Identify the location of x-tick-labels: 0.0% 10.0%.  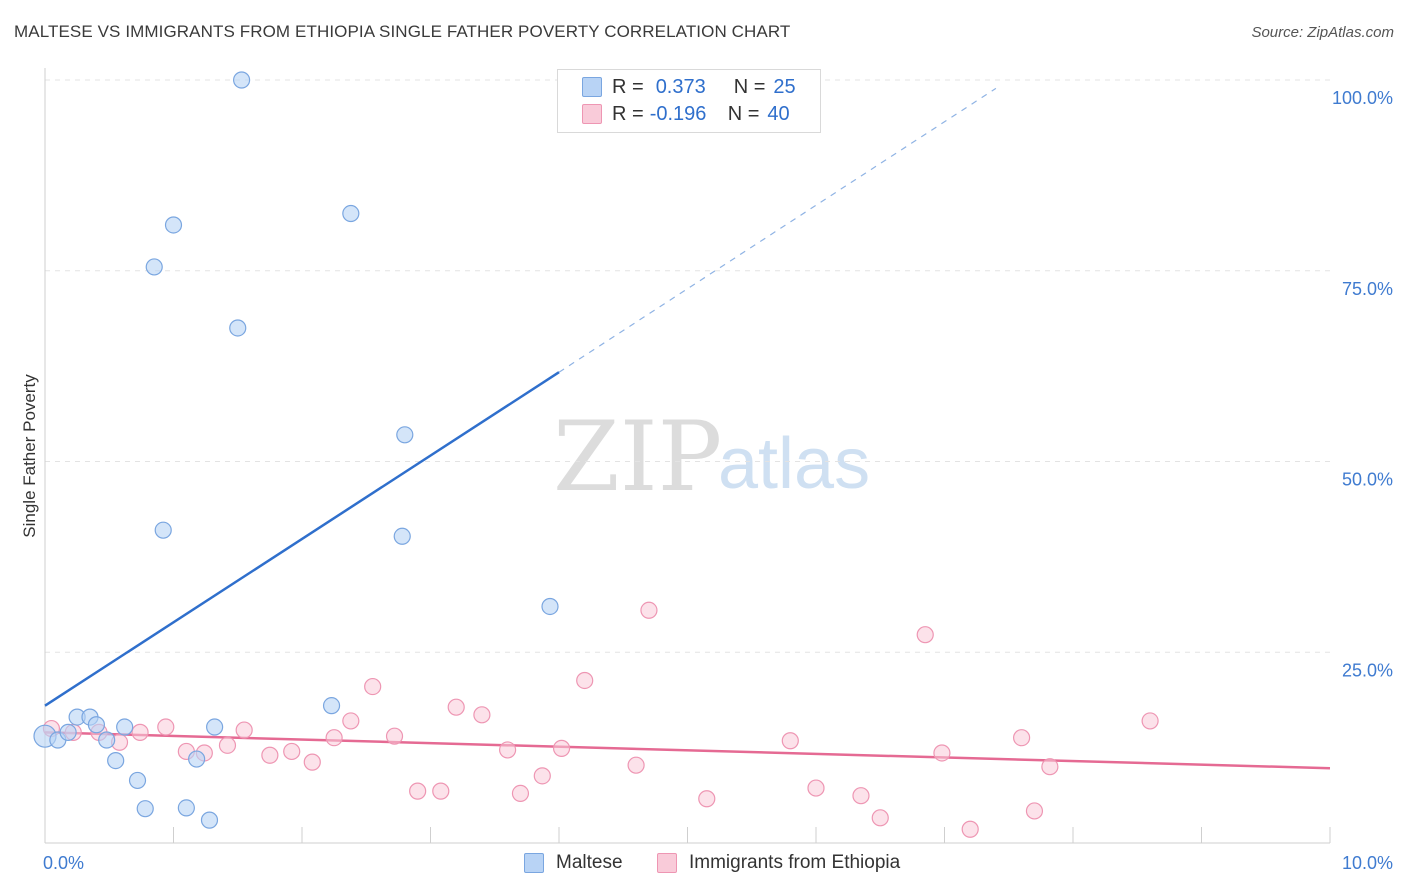
(718, 863).